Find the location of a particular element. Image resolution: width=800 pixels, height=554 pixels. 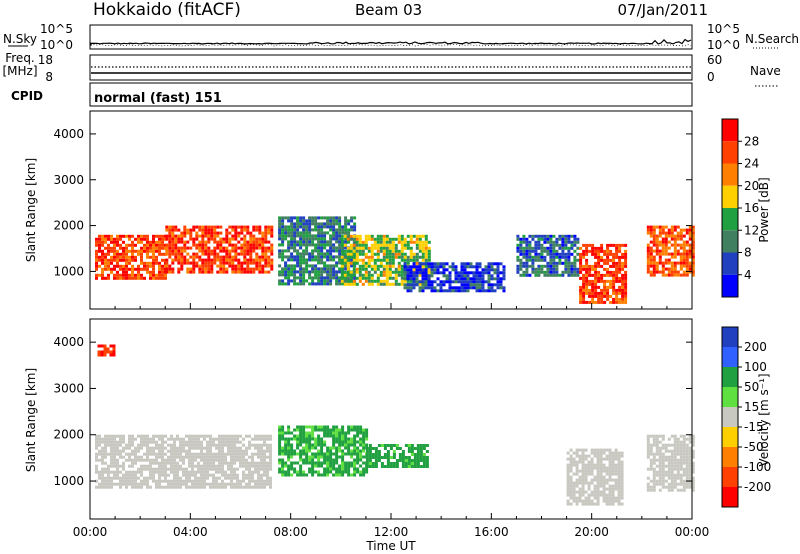

power-ytick-label: 4000 is located at coordinates (68, 134).